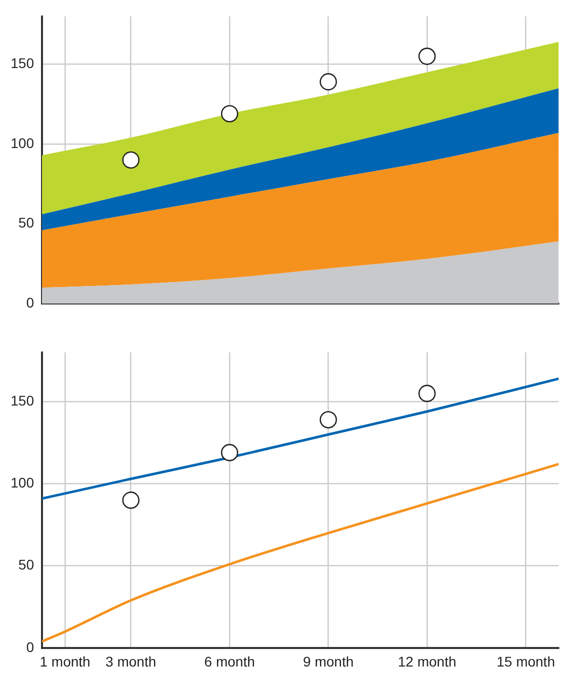  Describe the element at coordinates (229, 661) in the screenshot. I see `x-tick-label: 6 month` at that location.